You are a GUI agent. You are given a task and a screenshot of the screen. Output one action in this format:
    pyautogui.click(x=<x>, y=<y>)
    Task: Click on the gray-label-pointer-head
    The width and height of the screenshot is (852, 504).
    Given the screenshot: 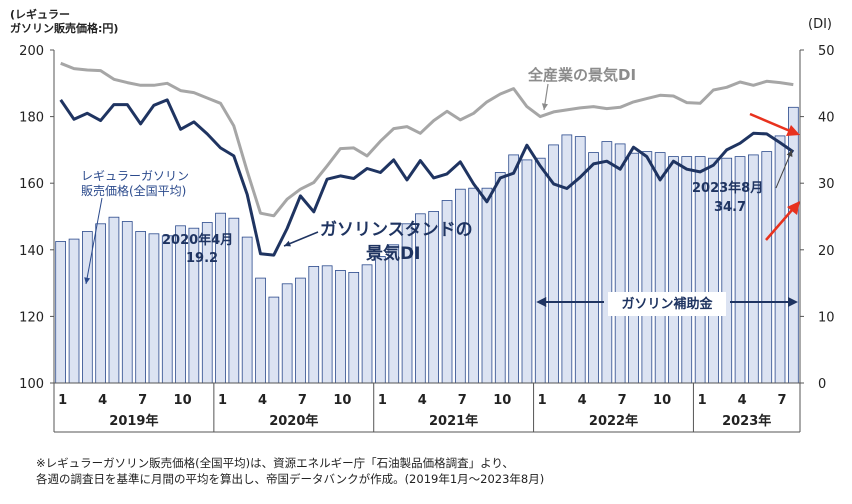 What is the action you would take?
    pyautogui.click(x=544, y=106)
    